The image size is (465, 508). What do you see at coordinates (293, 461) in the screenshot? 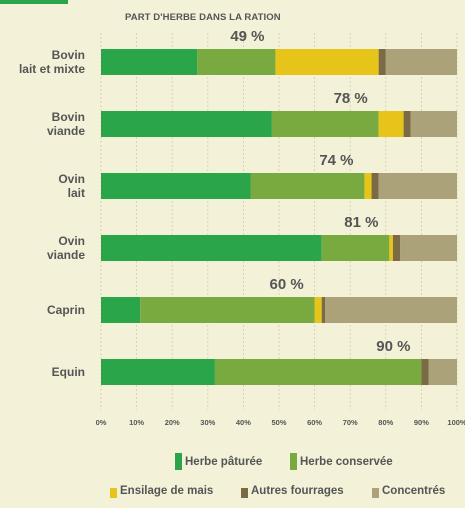
I see `legend-swatch-herbe-conservee` at bounding box center [293, 461].